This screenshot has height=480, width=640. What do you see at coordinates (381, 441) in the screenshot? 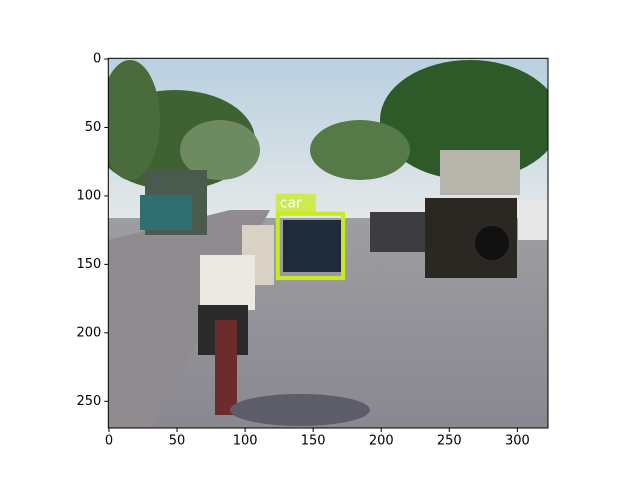
I see `x-tick-label: 200` at bounding box center [381, 441].